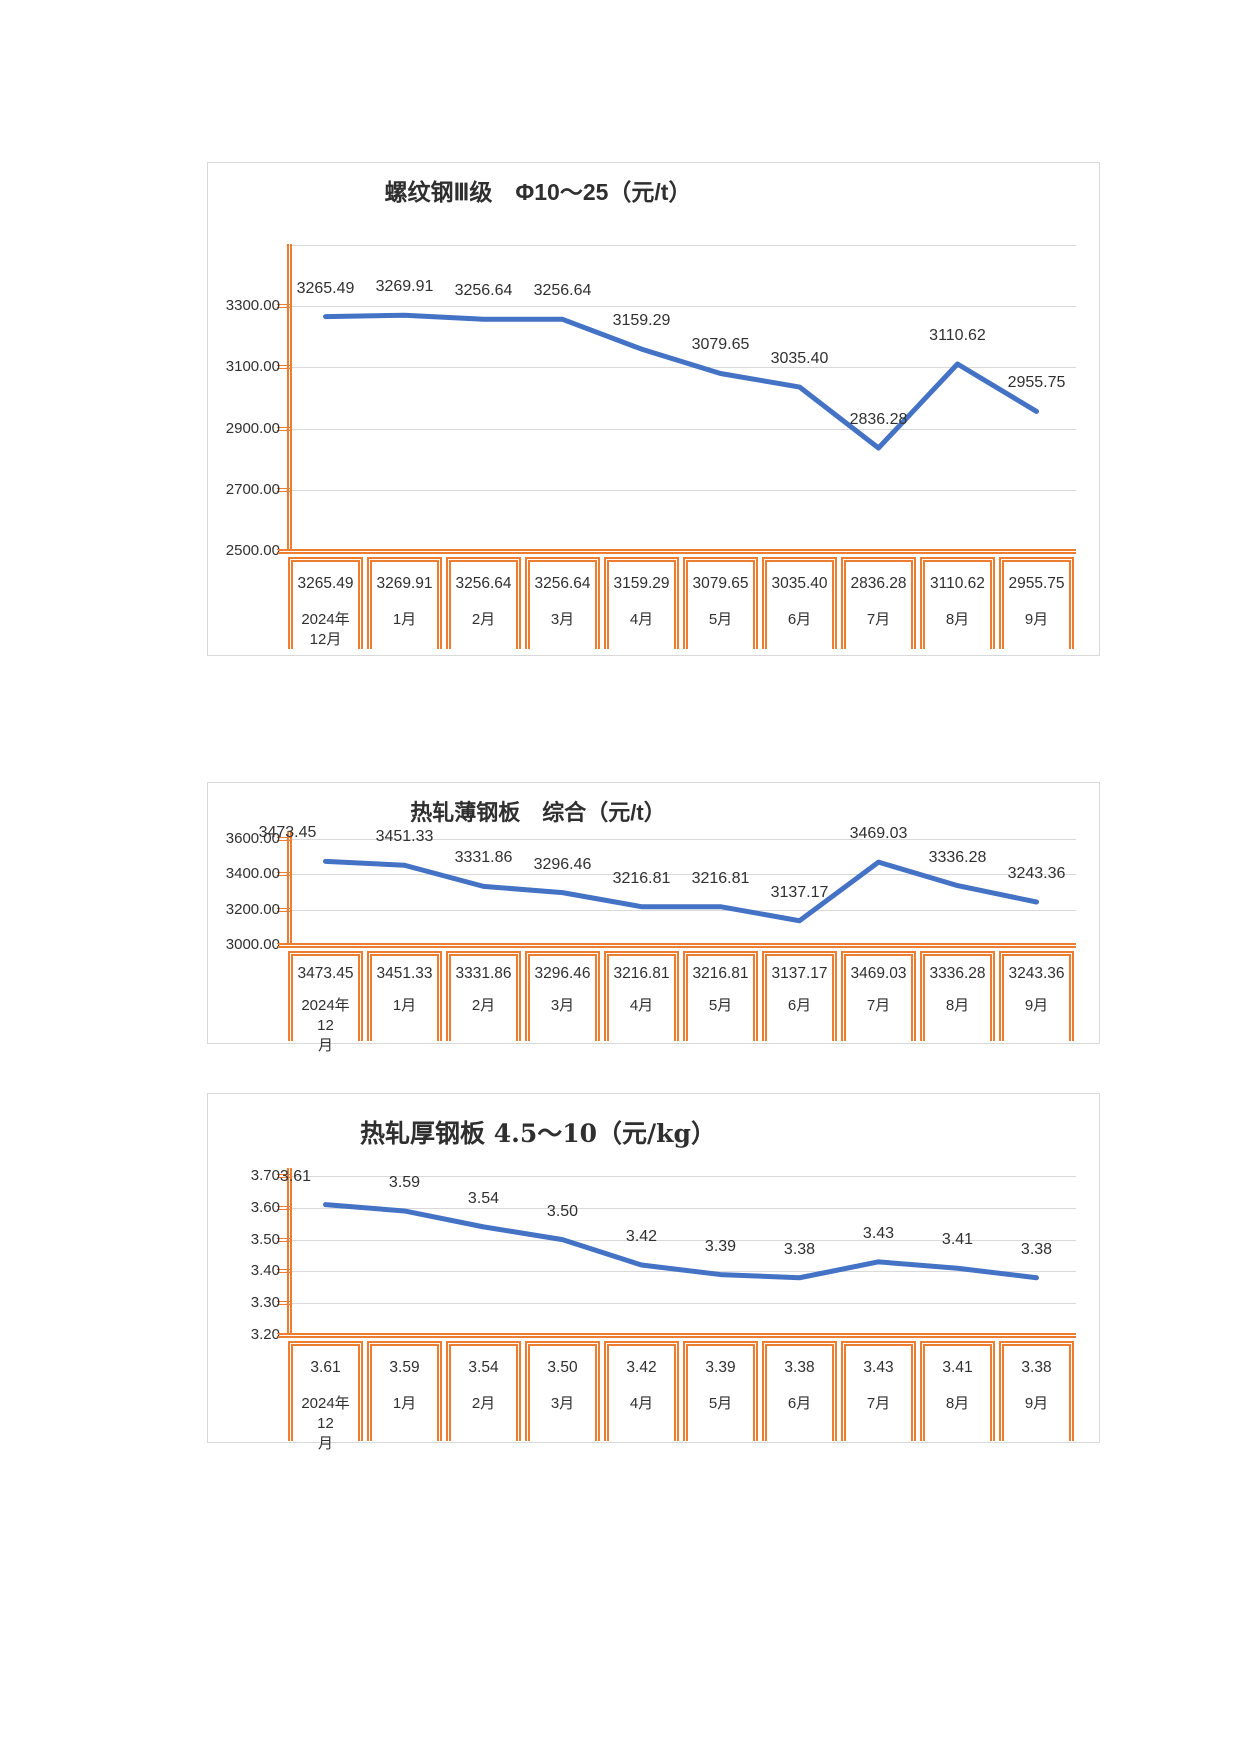 This screenshot has height=1755, width=1241. What do you see at coordinates (562, 996) in the screenshot?
I see `table-column: 3296.46 3月` at bounding box center [562, 996].